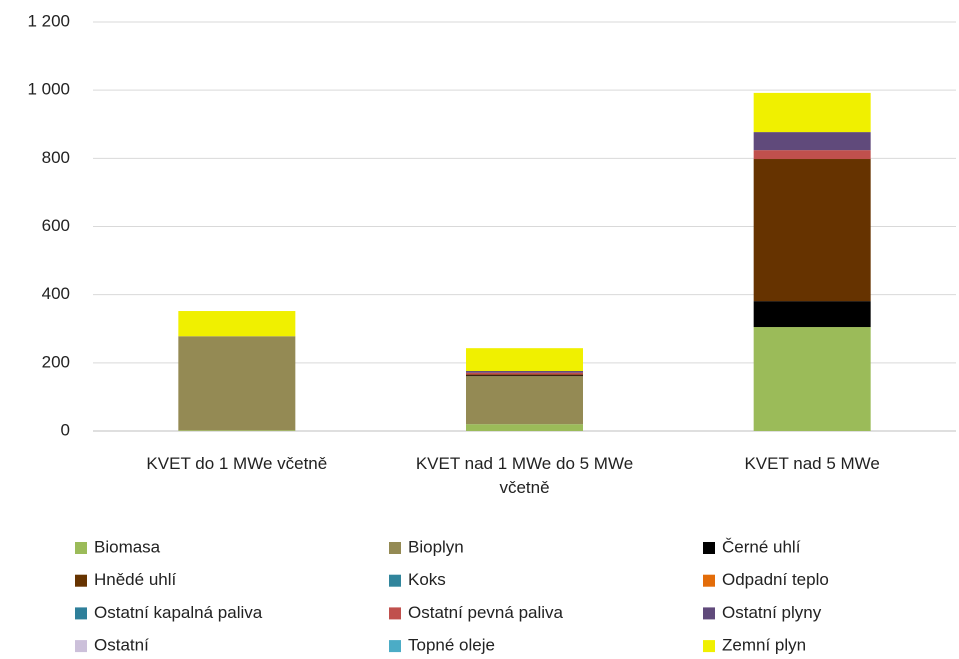  I want to click on y-tick-label: 400, so click(56, 293).